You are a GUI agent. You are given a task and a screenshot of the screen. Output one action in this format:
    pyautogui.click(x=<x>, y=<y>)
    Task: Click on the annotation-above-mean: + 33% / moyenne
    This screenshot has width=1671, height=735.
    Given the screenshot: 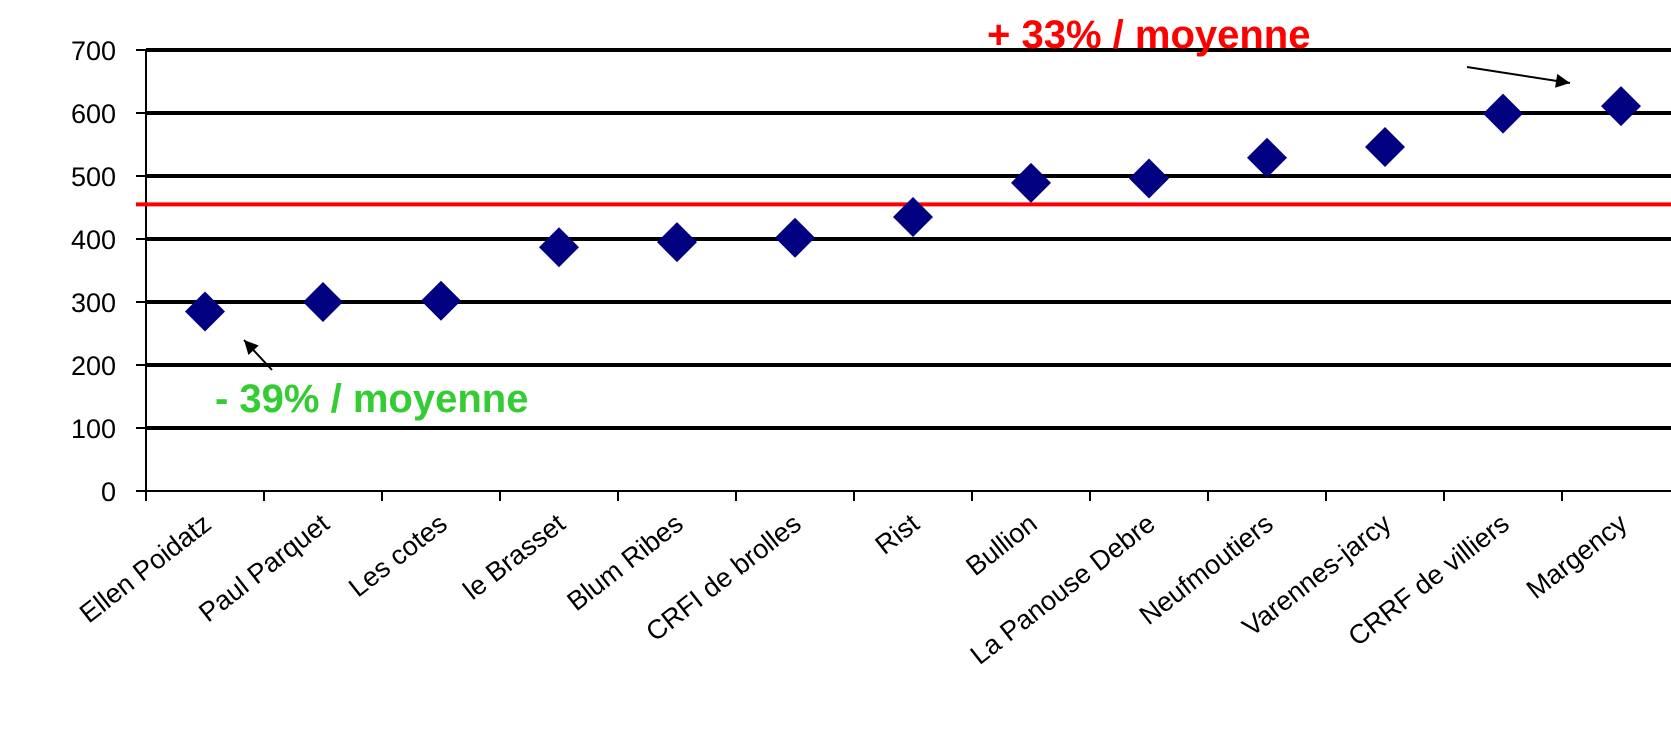 What is the action you would take?
    pyautogui.click(x=1148, y=35)
    